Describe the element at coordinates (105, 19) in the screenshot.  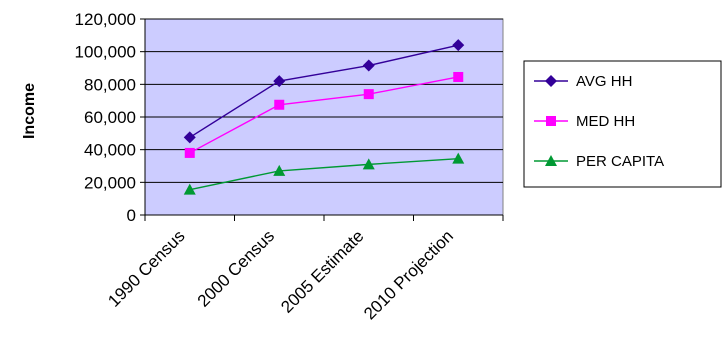
I see `y-tick-label: 120,000` at that location.